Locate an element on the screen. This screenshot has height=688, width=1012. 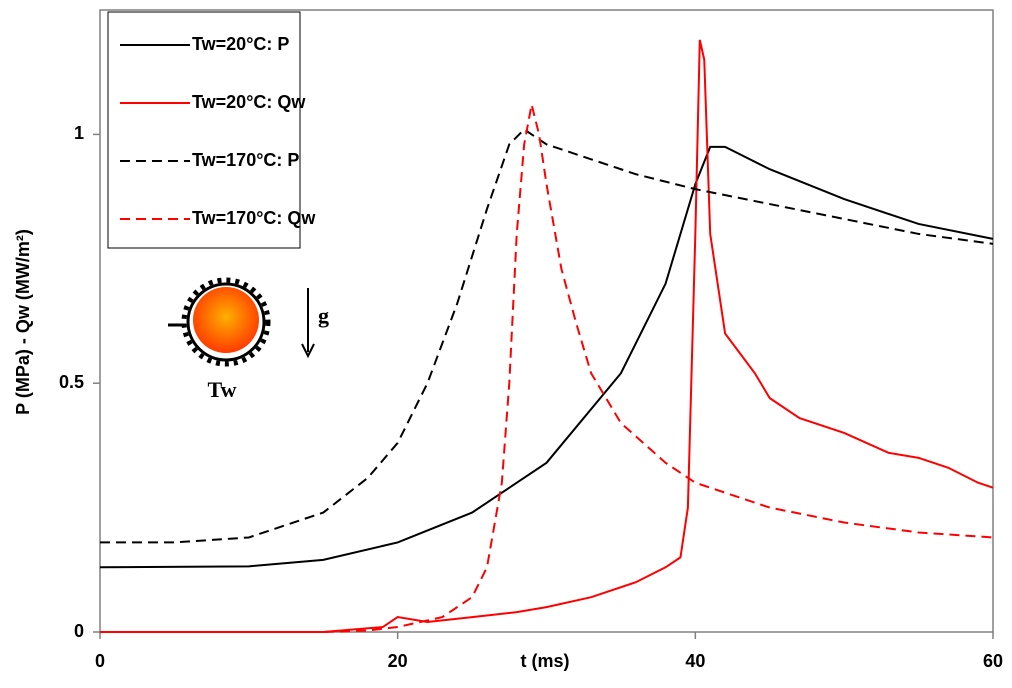
x-tick-label: 60 is located at coordinates (993, 661).